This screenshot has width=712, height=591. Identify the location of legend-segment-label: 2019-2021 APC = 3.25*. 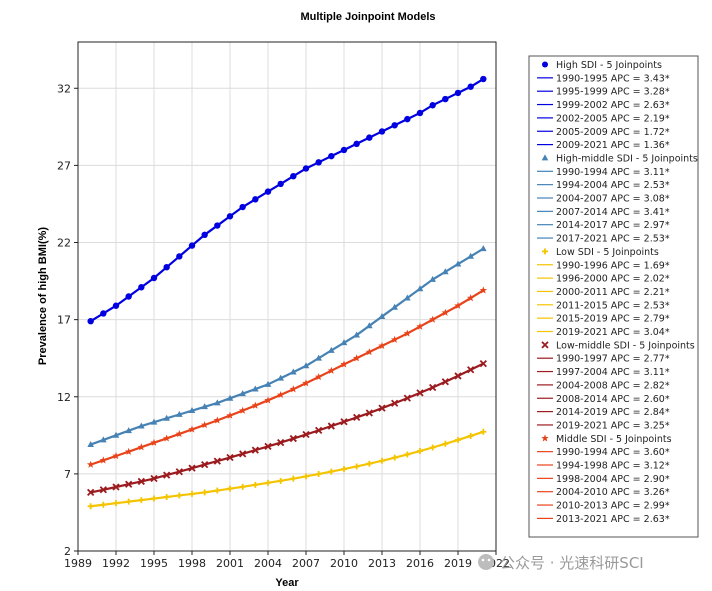
(613, 425).